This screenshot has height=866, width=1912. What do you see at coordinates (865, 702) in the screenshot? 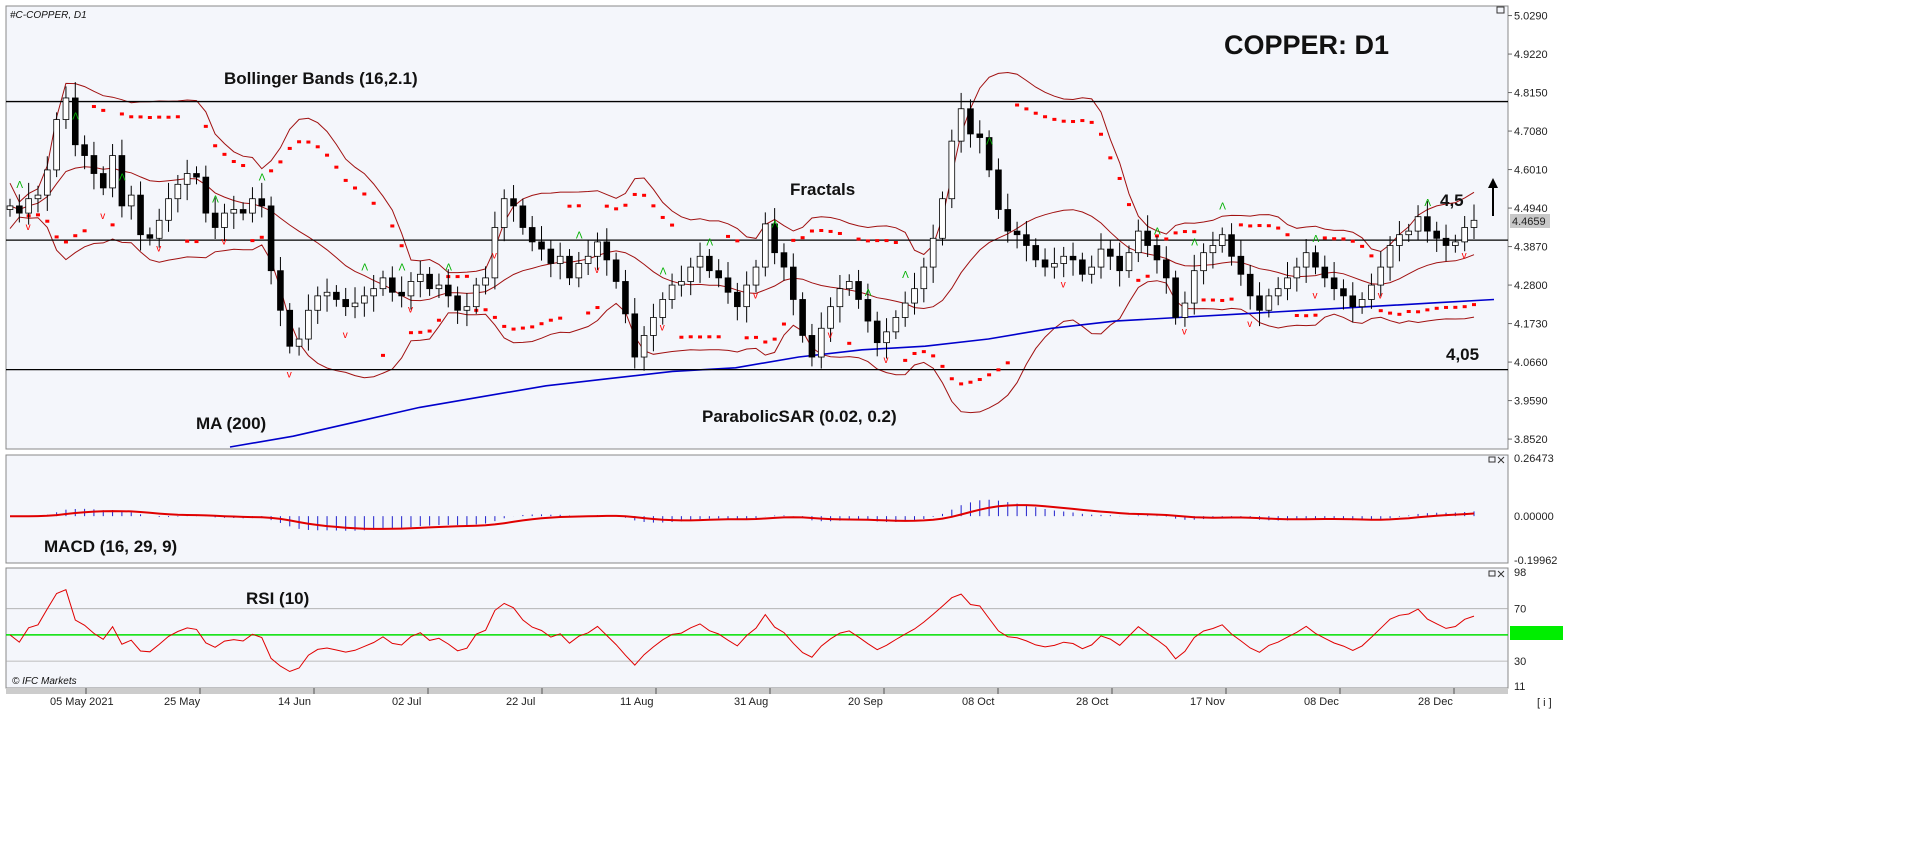
I see `date-tick-label: 20 Sep` at bounding box center [865, 702].